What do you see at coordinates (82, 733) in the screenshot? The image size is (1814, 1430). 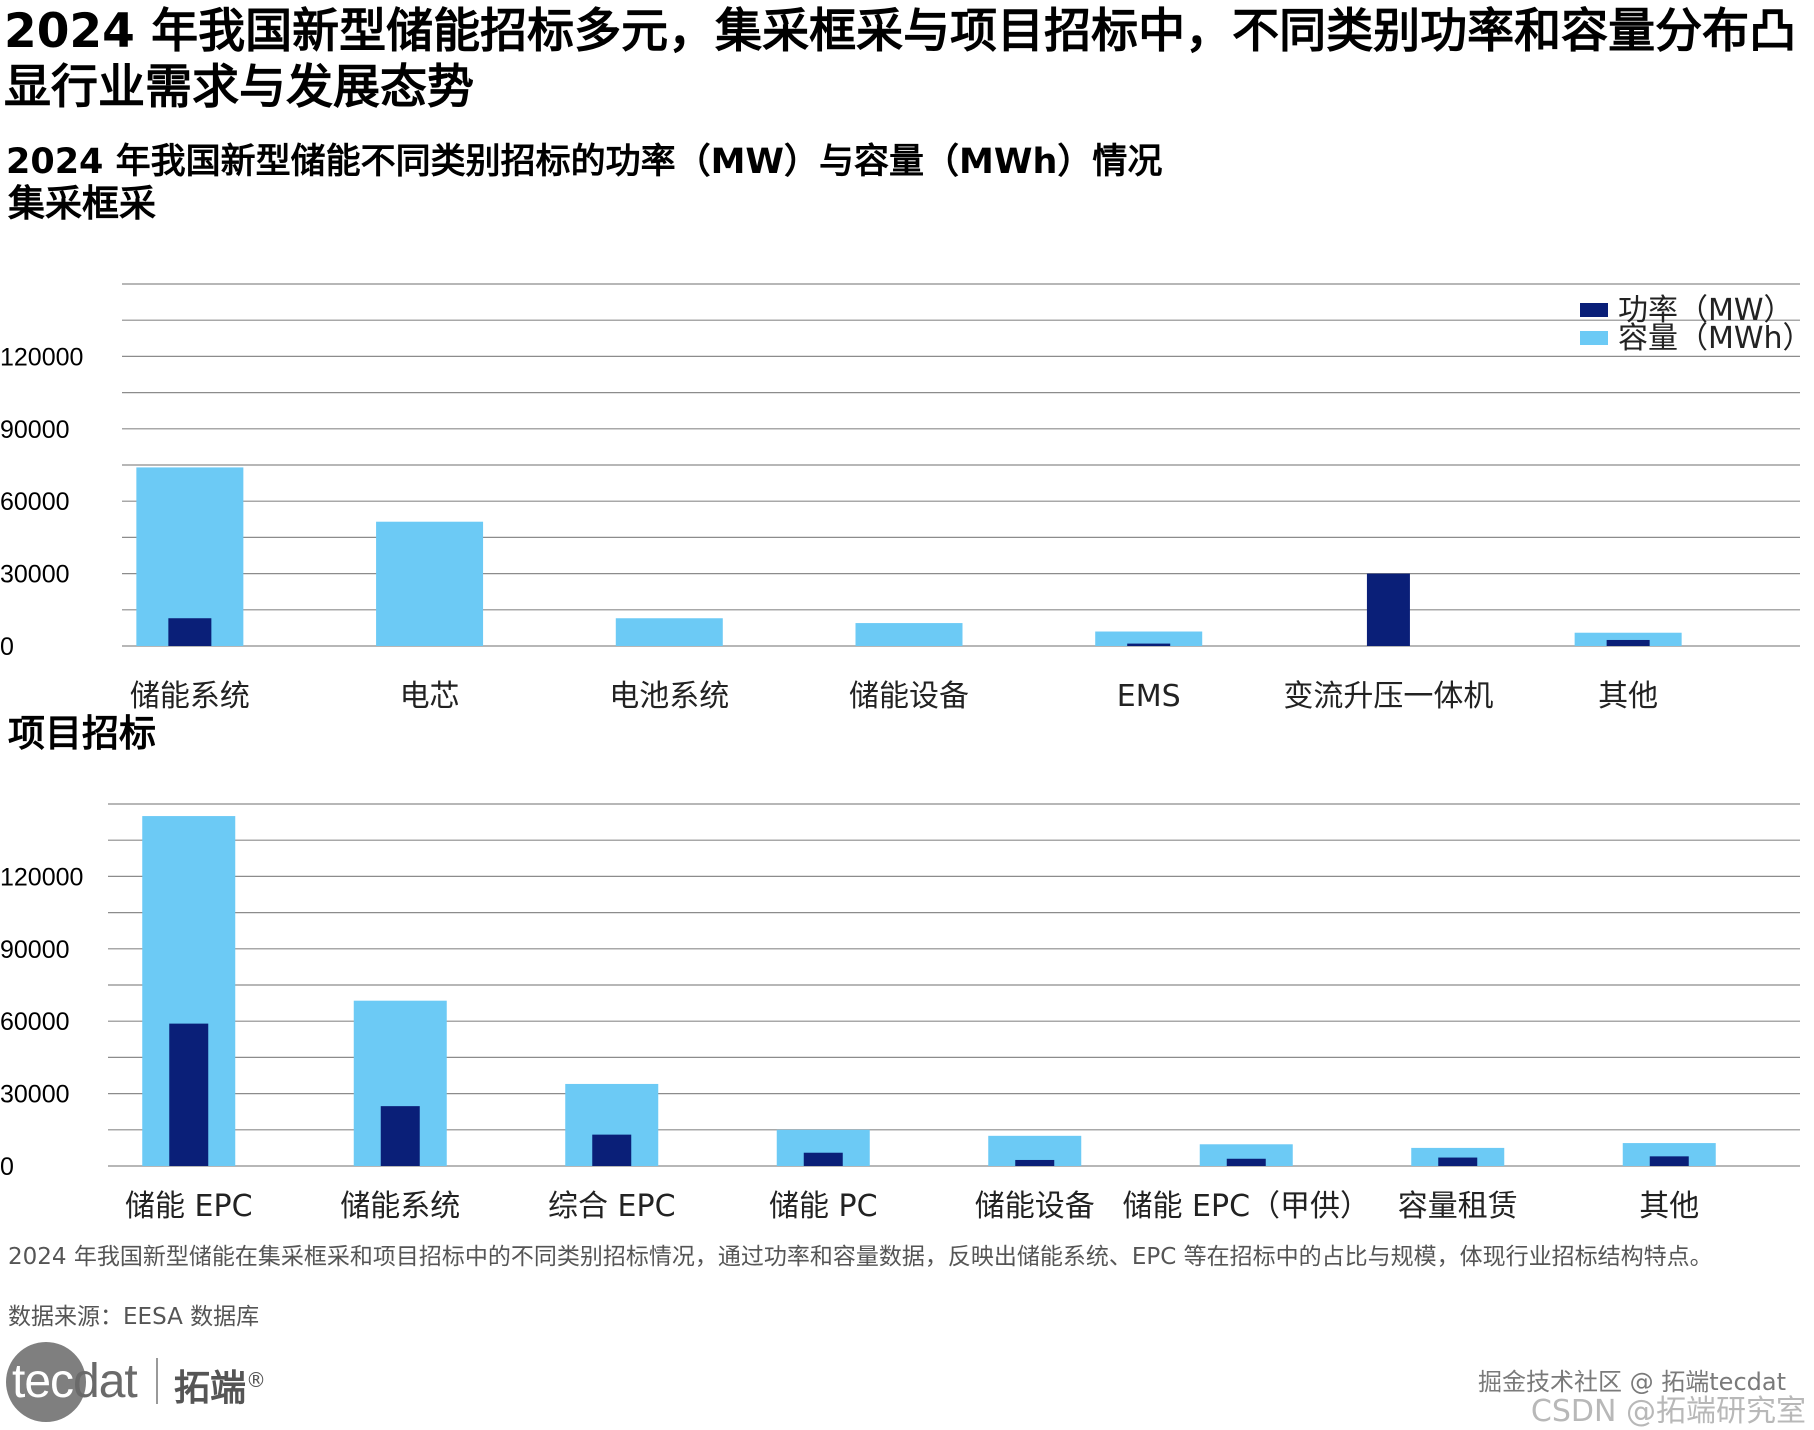 I see `section-title-project-tender: 项目招标` at bounding box center [82, 733].